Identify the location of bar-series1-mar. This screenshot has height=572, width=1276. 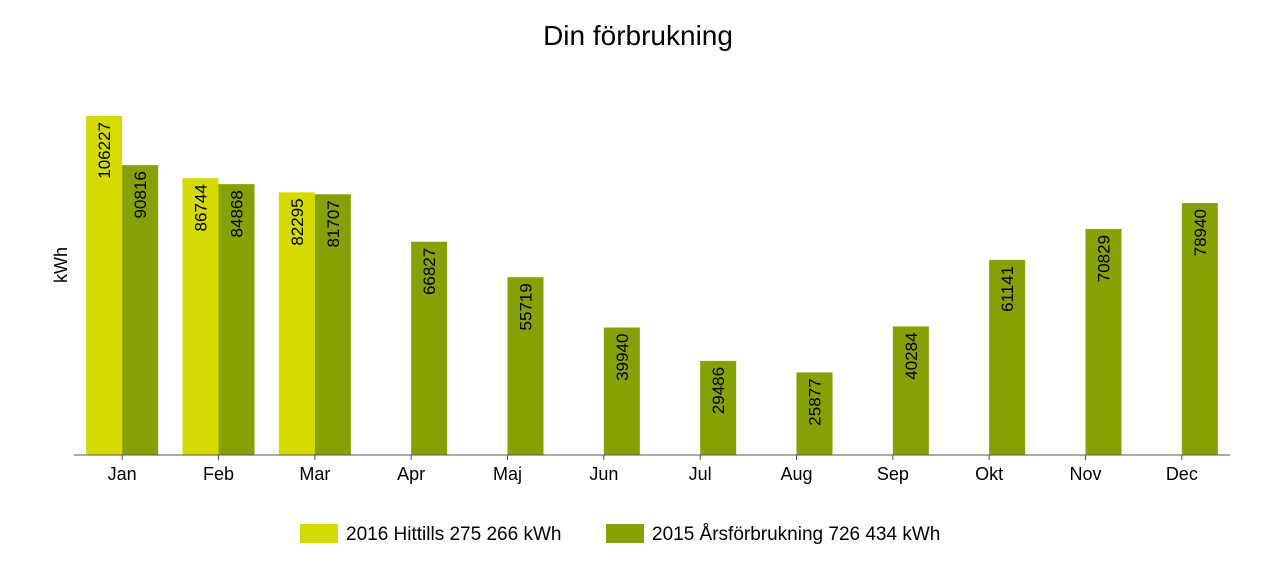
(296, 323).